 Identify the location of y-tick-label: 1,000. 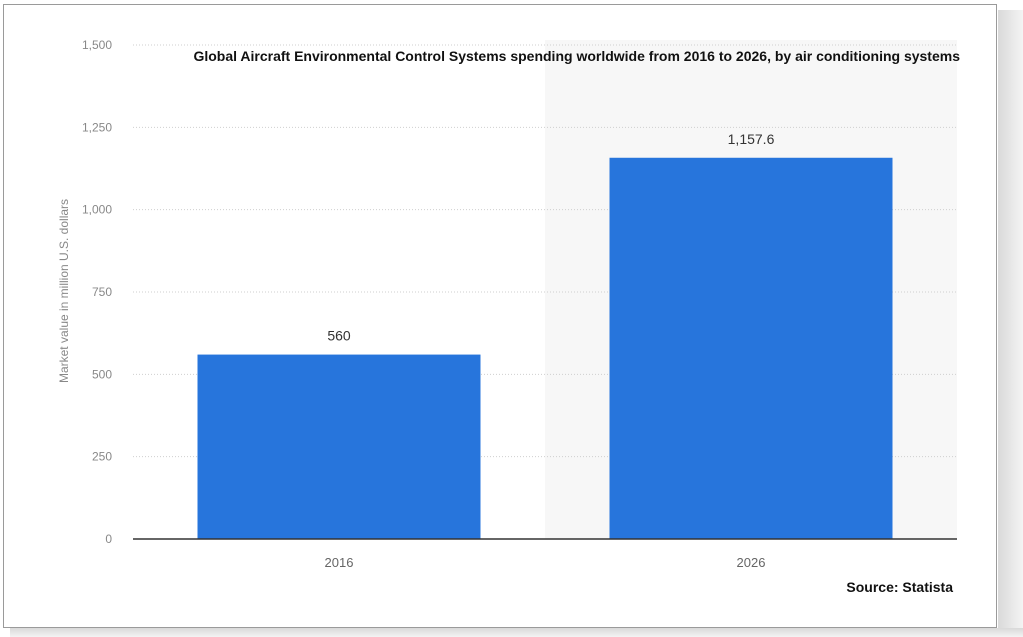
(97, 210).